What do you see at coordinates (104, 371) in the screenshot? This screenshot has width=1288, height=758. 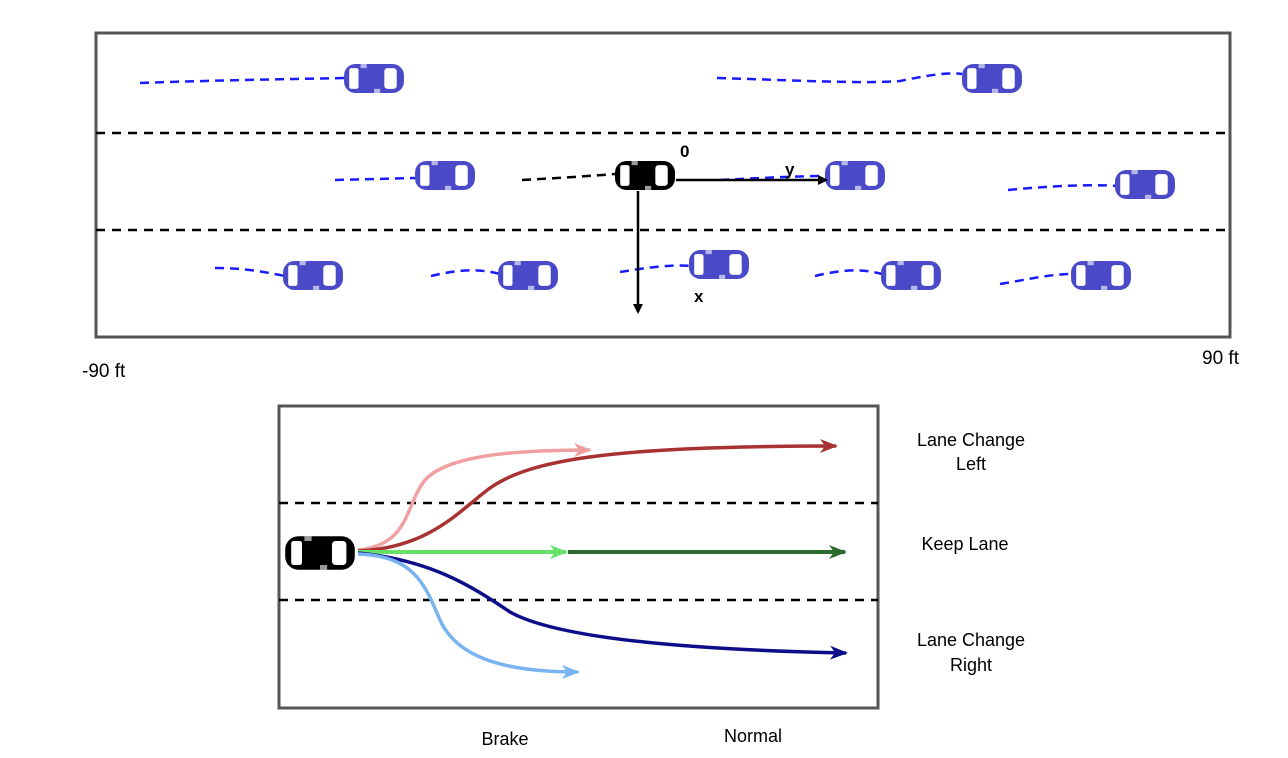 I see `left-extent-label: -90 ft` at bounding box center [104, 371].